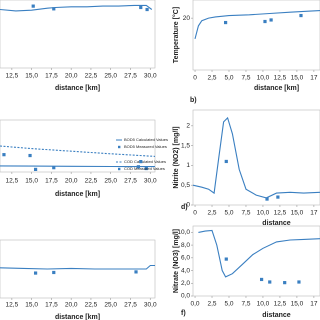 This screenshot has height=320, width=320. What do you see at coordinates (188, 165) in the screenshot?
I see `y-tick-label: 1` at bounding box center [188, 165].